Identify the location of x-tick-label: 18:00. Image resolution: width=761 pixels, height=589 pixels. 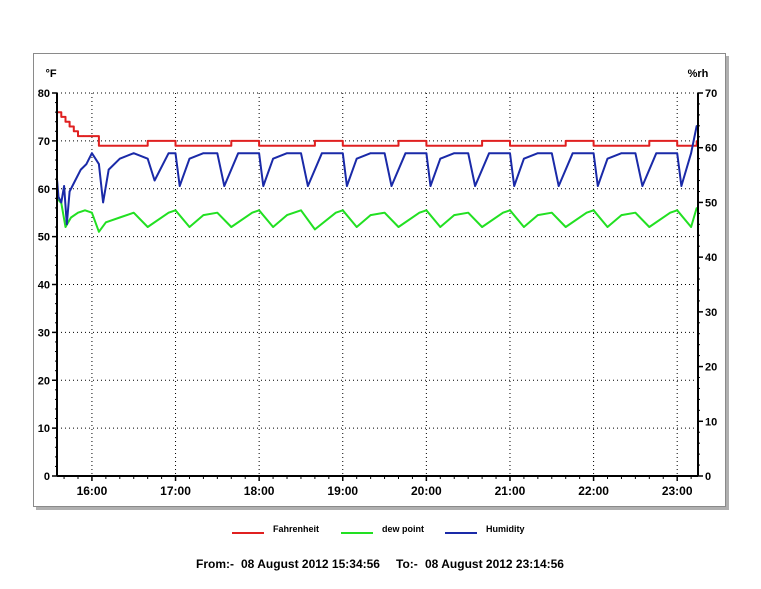
(259, 491).